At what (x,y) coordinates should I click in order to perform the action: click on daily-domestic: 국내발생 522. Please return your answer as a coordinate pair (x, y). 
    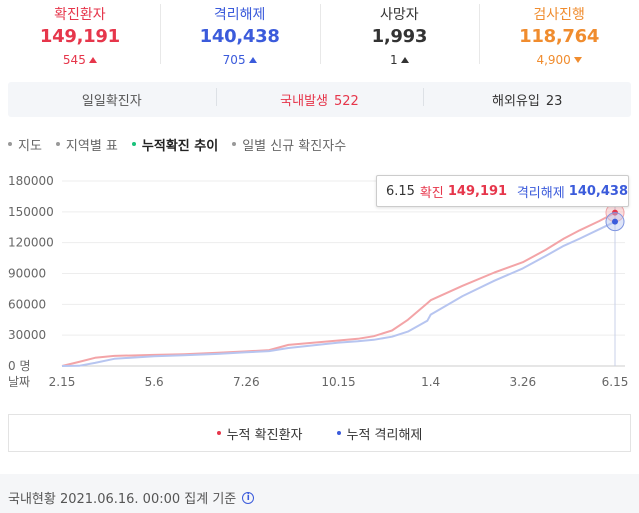
    Looking at the image, I should click on (319, 98).